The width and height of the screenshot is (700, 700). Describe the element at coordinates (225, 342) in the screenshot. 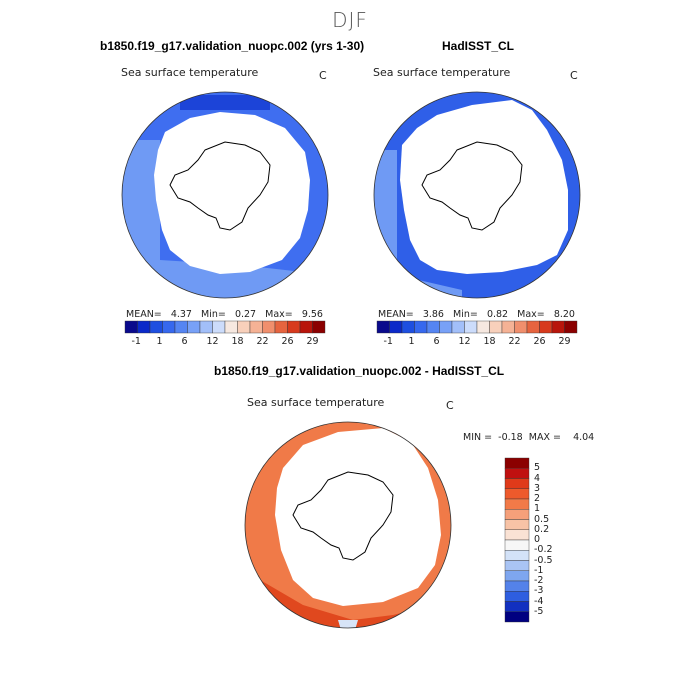

I see `model-colorbar-labels: -1 1 6 12 18 22 26 29` at that location.